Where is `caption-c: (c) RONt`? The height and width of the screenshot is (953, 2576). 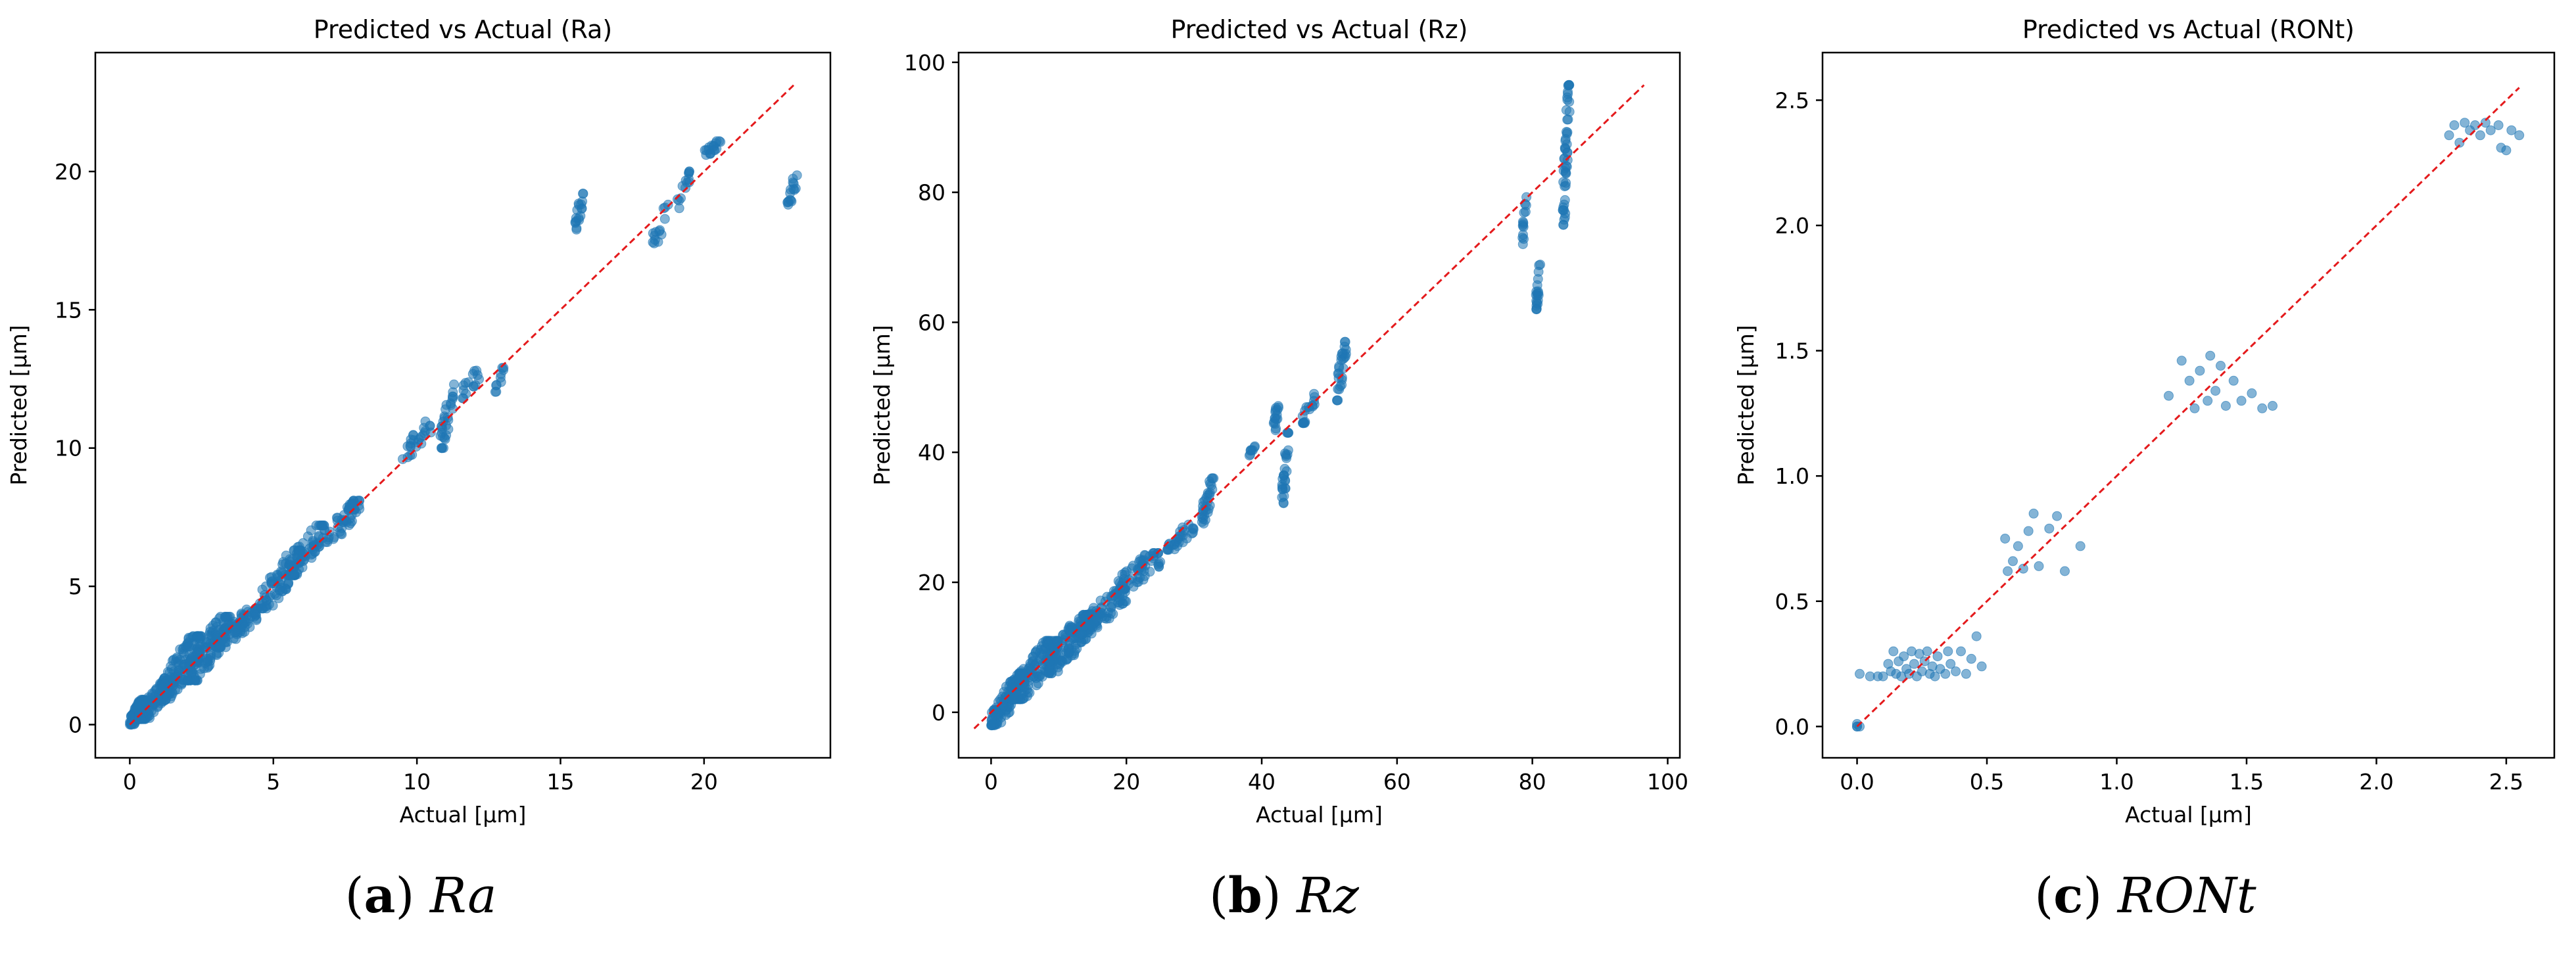 caption-c: (c) RONt is located at coordinates (2145, 896).